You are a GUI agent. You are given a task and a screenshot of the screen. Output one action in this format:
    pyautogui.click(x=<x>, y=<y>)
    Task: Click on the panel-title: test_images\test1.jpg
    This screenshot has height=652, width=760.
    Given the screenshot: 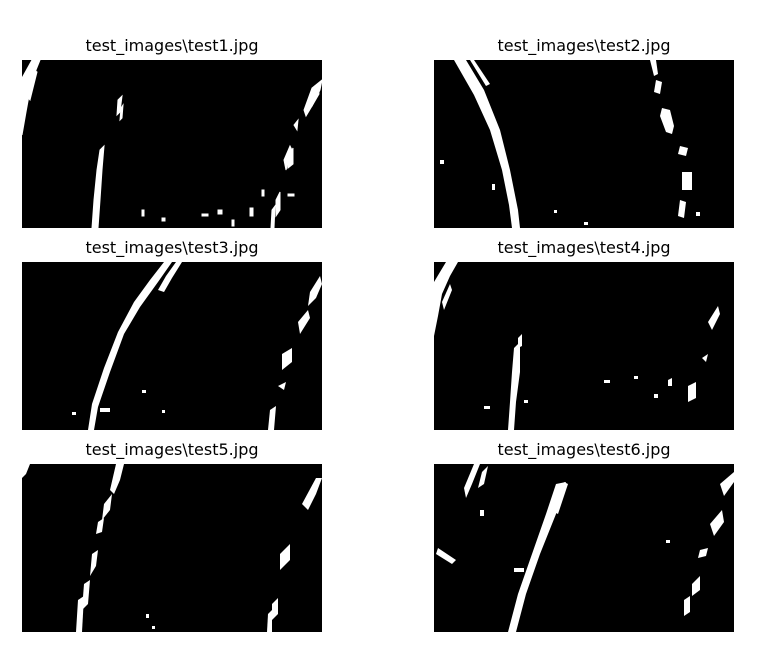 What is the action you would take?
    pyautogui.click(x=172, y=45)
    